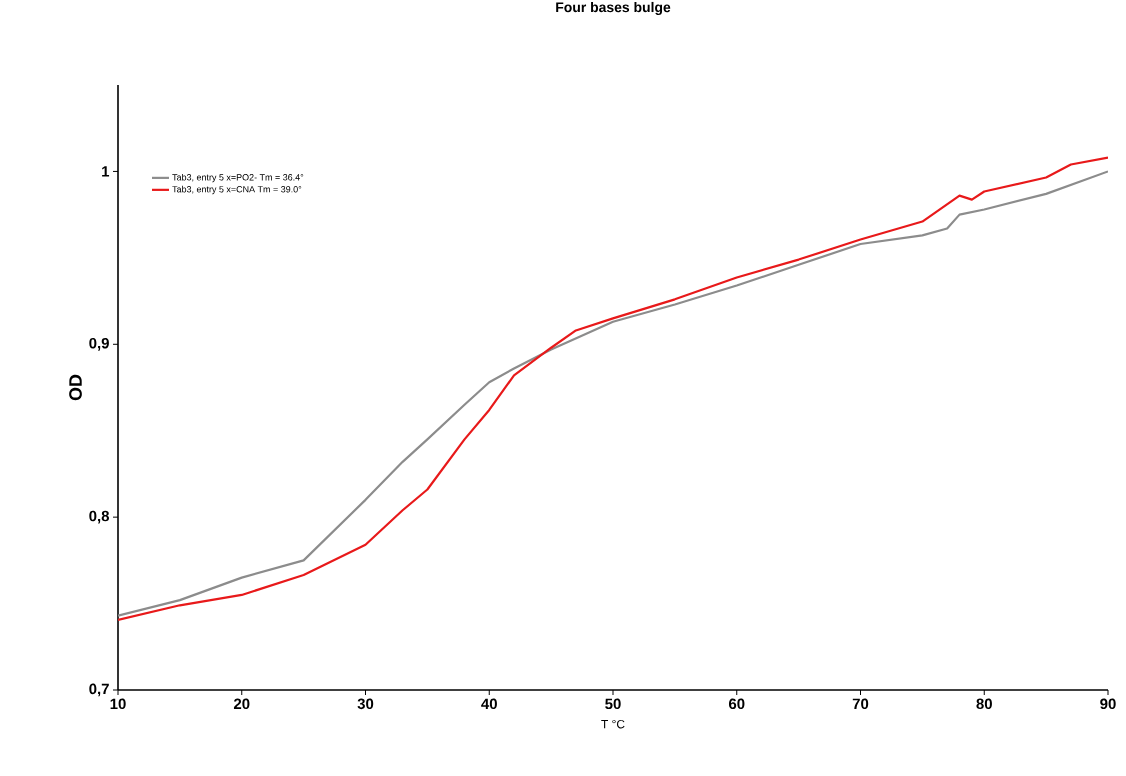 This screenshot has width=1126, height=776. What do you see at coordinates (106, 171) in the screenshot?
I see `y-tick-label: 1` at bounding box center [106, 171].